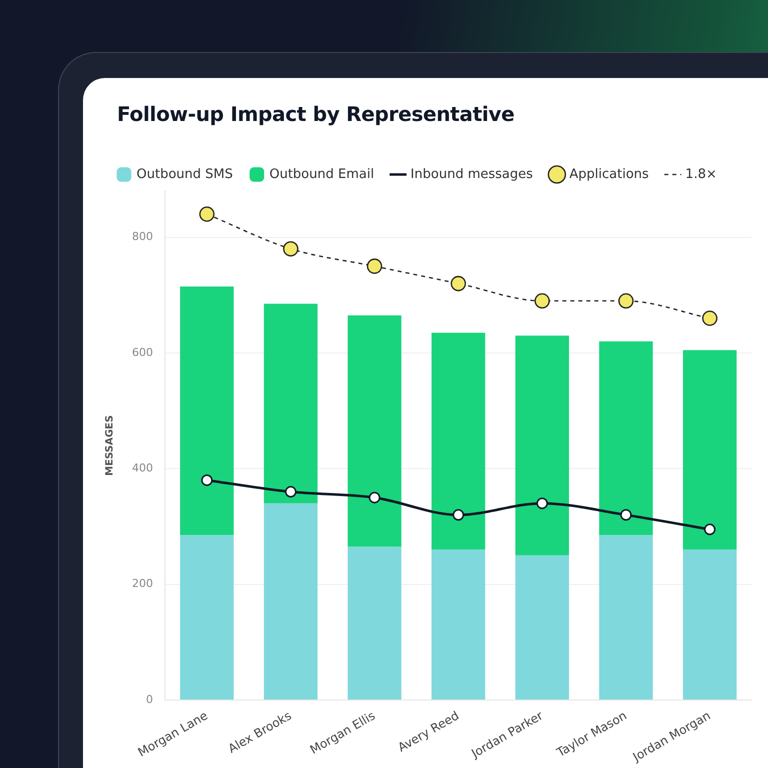  I want to click on y-tick-label: 600, so click(142, 352).